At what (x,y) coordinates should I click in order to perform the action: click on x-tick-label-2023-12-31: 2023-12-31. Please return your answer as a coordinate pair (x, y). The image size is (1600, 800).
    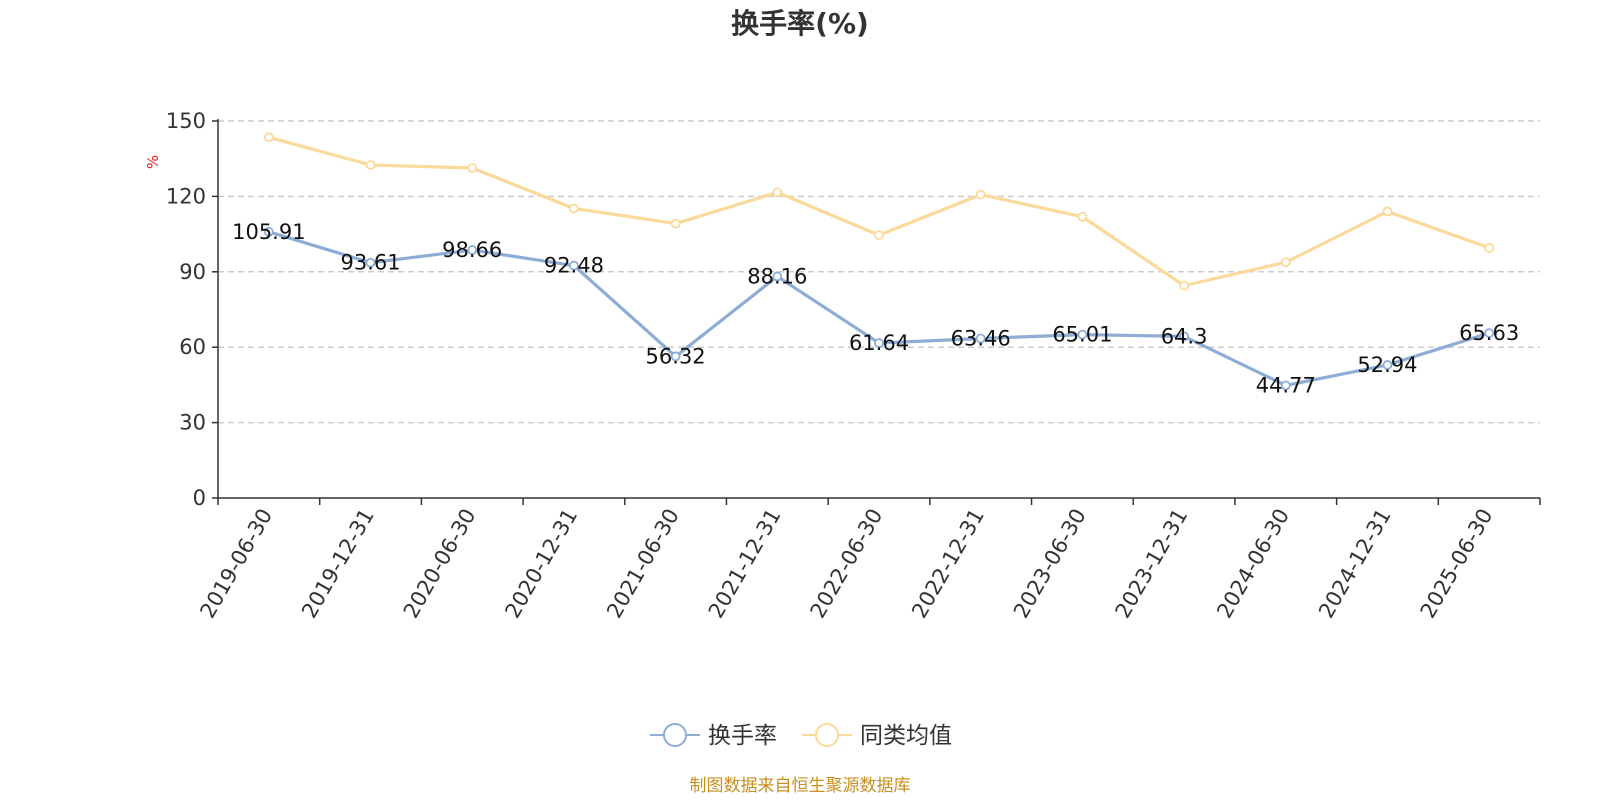
    Looking at the image, I should click on (1152, 564).